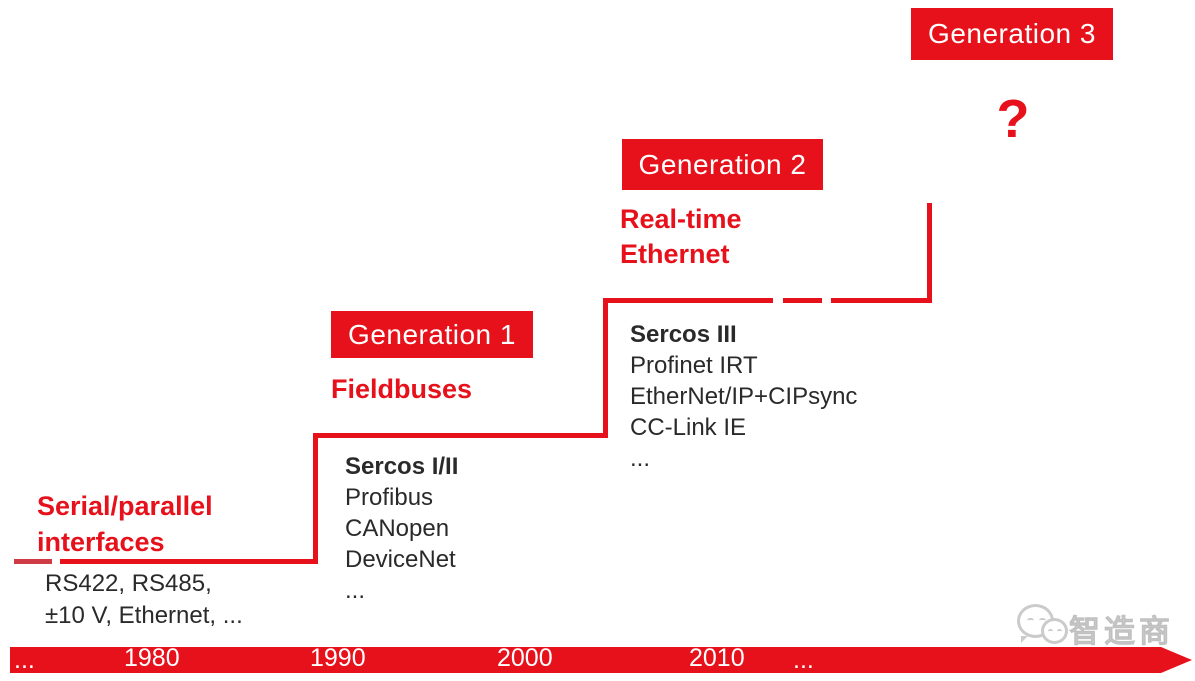 The image size is (1195, 681). What do you see at coordinates (1012, 34) in the screenshot?
I see `generation-3-box: Generation 3` at bounding box center [1012, 34].